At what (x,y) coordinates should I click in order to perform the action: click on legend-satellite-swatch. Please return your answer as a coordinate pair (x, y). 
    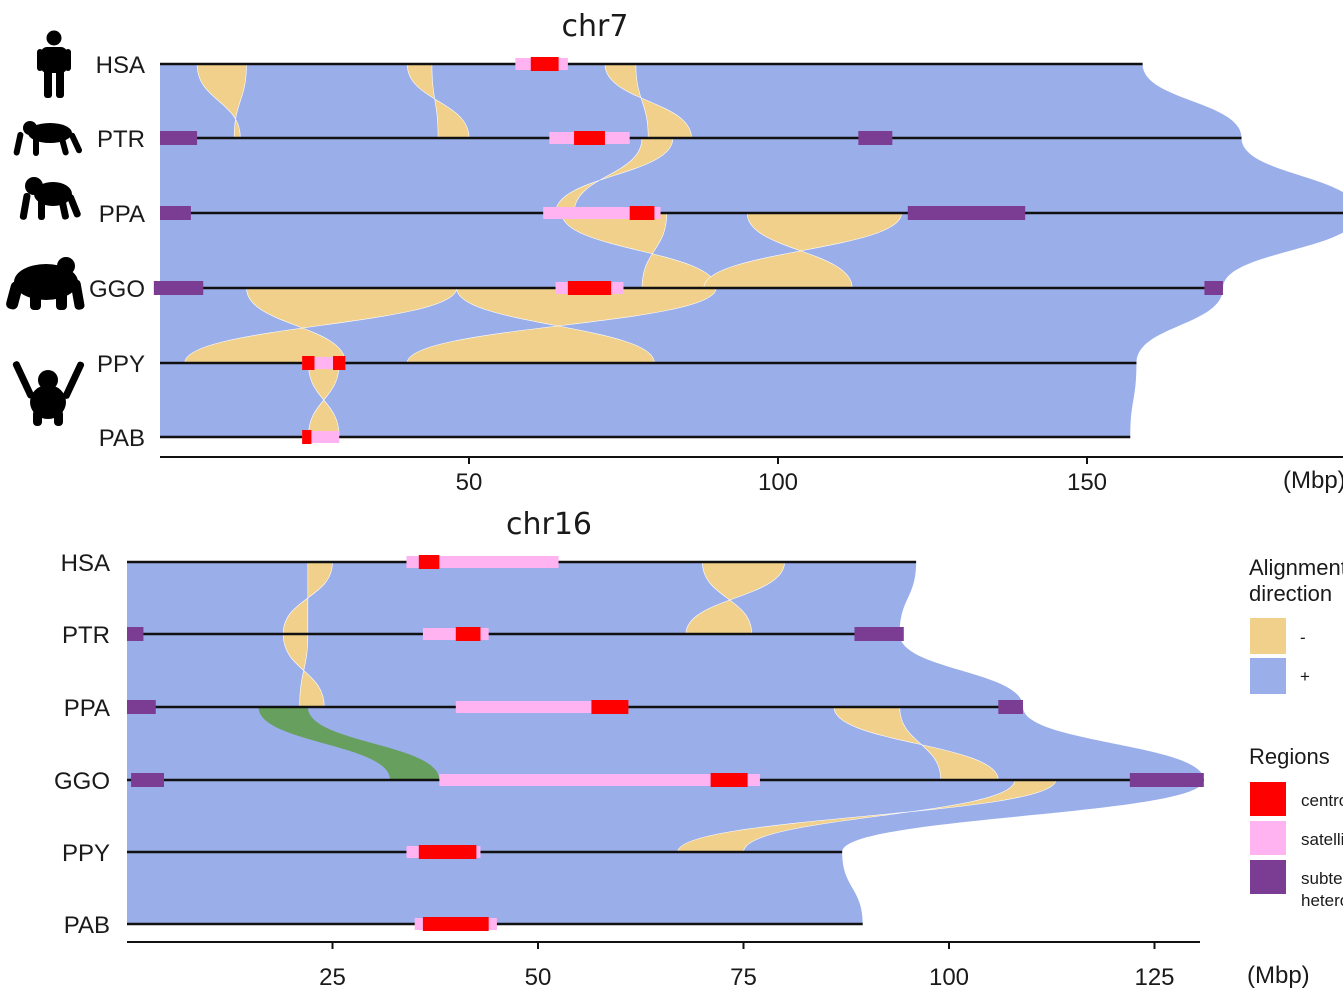
    Looking at the image, I should click on (1268, 838).